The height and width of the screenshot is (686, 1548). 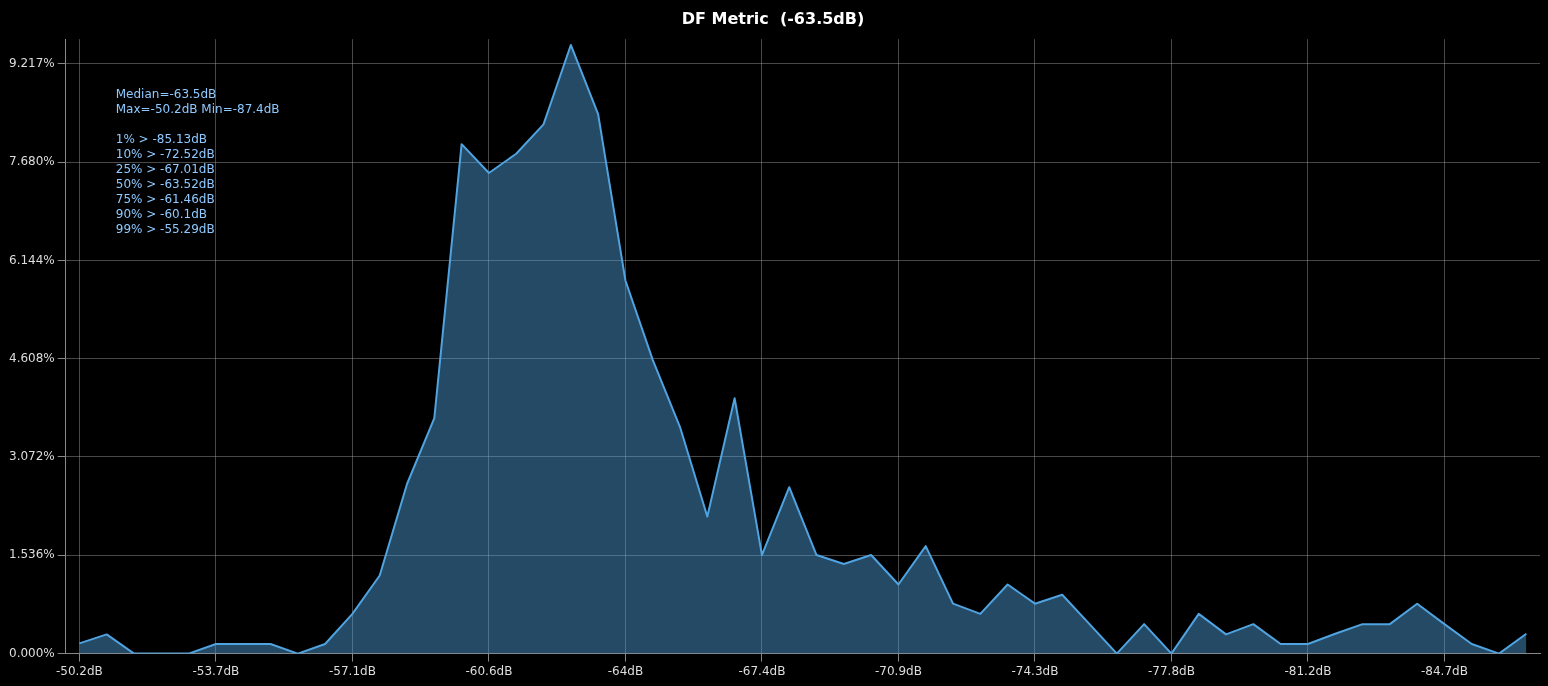 What do you see at coordinates (31, 554) in the screenshot?
I see `y-tick-label: 1.536%` at bounding box center [31, 554].